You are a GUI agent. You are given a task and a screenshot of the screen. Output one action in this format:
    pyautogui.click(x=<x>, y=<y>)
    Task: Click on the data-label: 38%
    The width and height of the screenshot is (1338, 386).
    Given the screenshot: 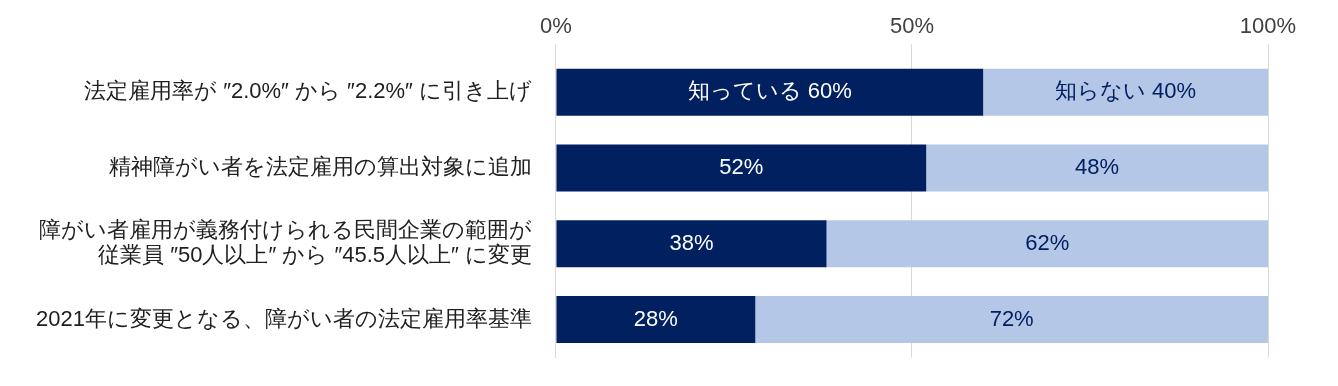 What is the action you would take?
    pyautogui.click(x=691, y=242)
    